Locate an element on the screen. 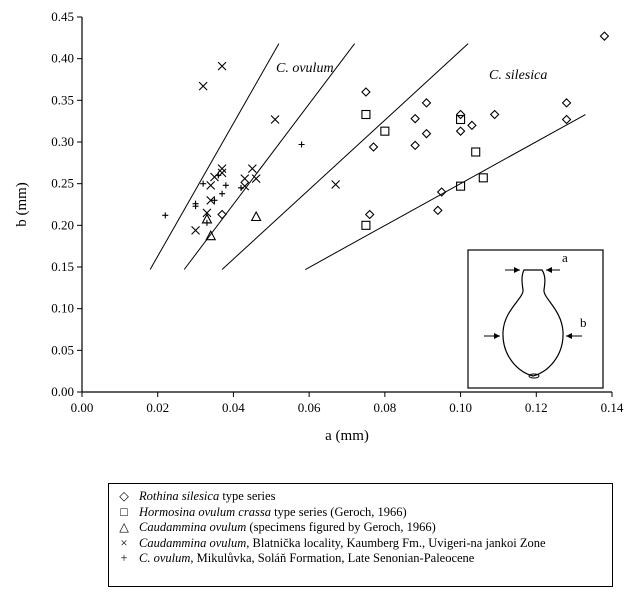 The width and height of the screenshot is (628, 594). x-ticks: 0.00 0.02 0.04 0.06 0.08 0.10 0.12 0.14 is located at coordinates (347, 403).